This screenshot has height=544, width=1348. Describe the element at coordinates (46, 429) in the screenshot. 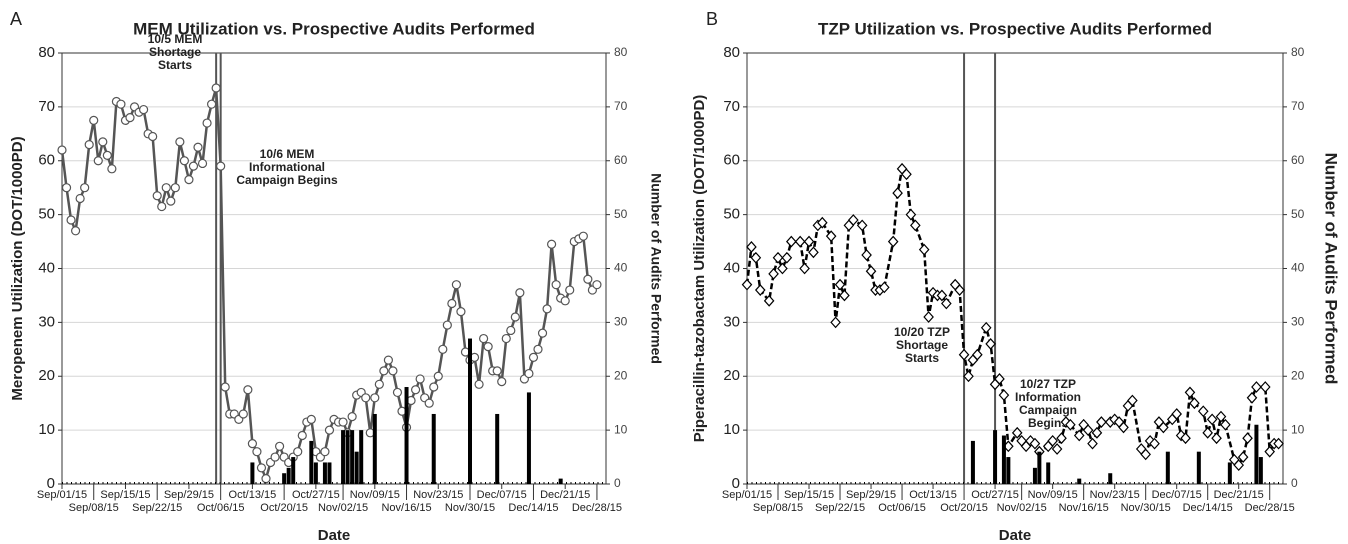

I see `y-tick-label: 10` at that location.